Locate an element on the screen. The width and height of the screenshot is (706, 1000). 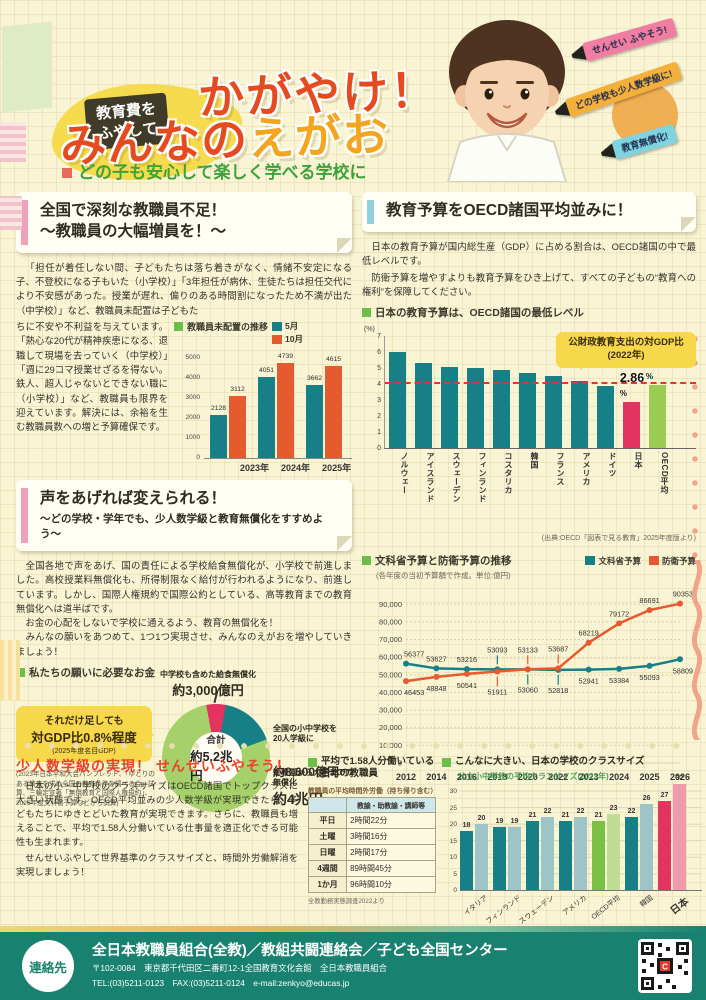
value-label: 19 is located at coordinates (514, 822).